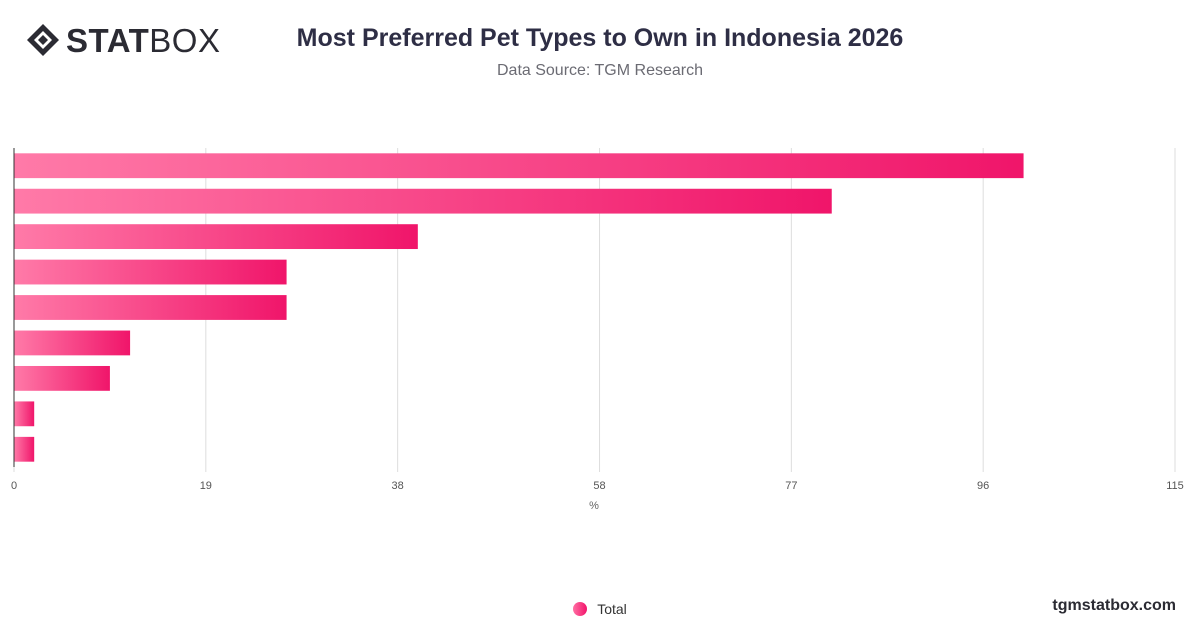 This screenshot has height=628, width=1200. I want to click on legend-label: Total, so click(612, 609).